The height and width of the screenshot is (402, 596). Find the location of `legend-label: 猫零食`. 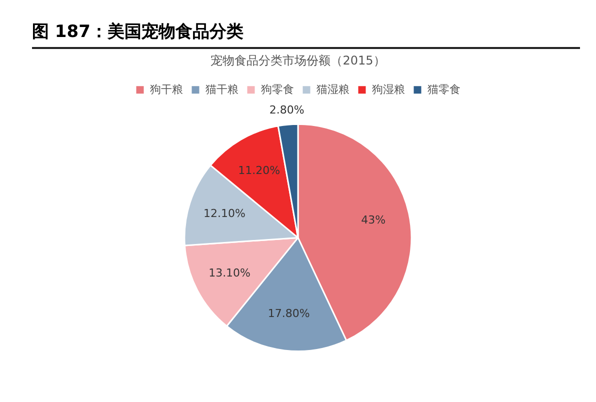

legend-label: 猫零食 is located at coordinates (444, 89).